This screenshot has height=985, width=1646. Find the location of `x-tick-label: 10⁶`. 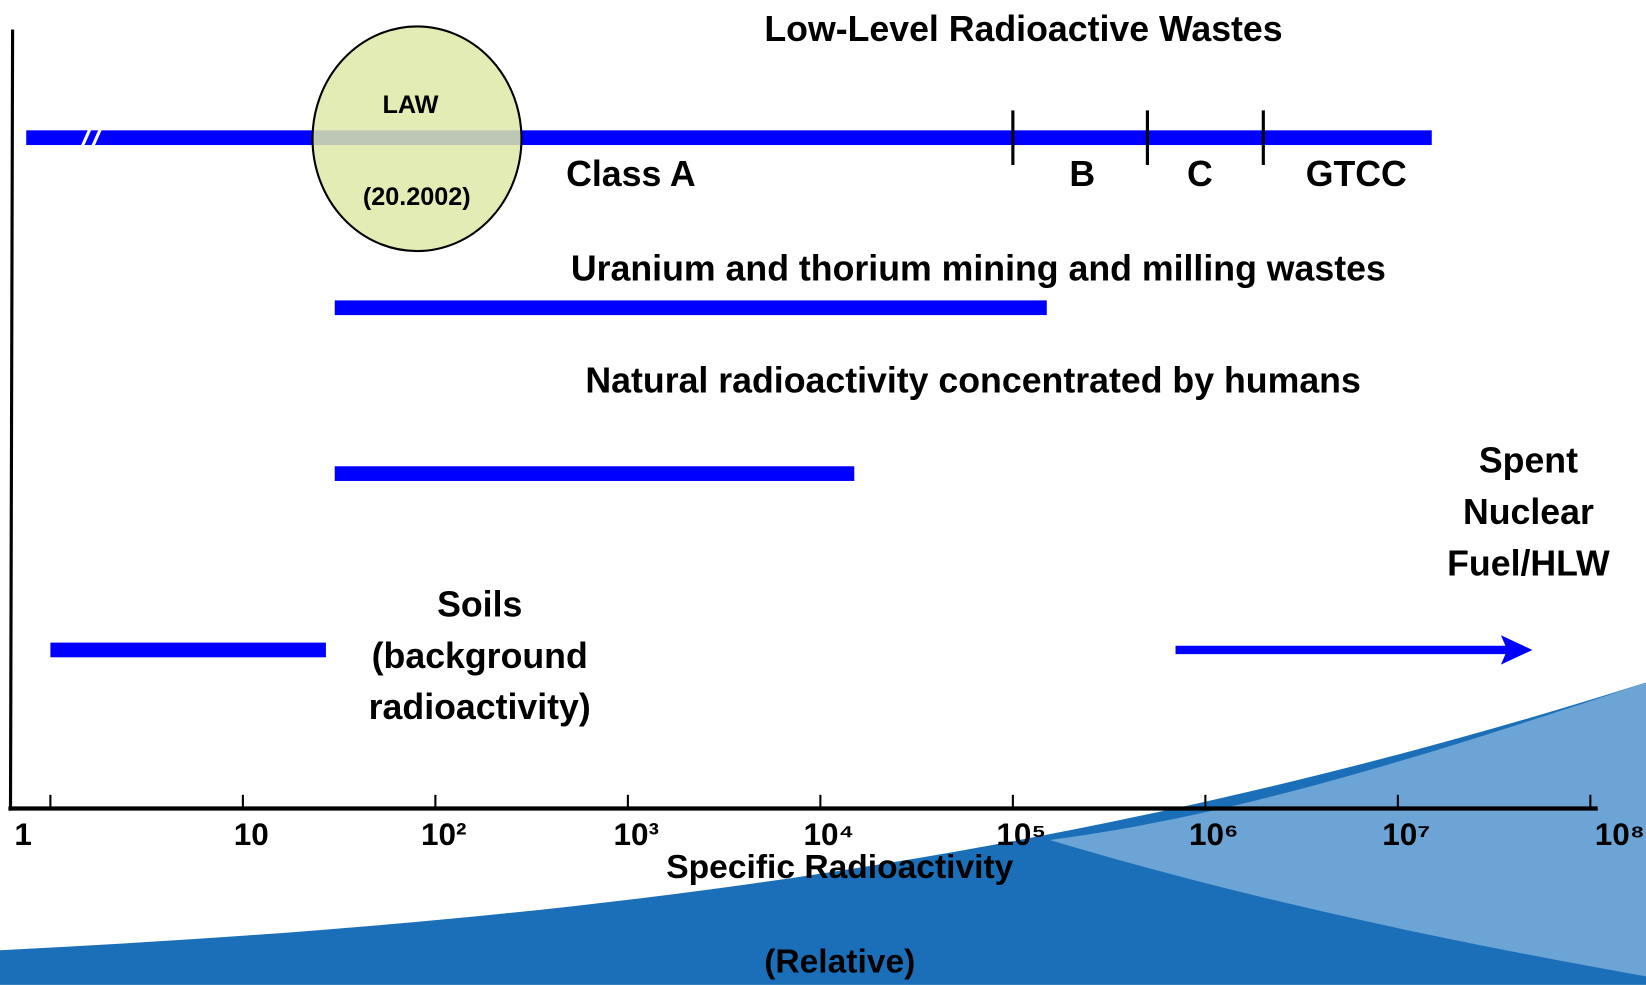

x-tick-label: 10⁶ is located at coordinates (1214, 834).